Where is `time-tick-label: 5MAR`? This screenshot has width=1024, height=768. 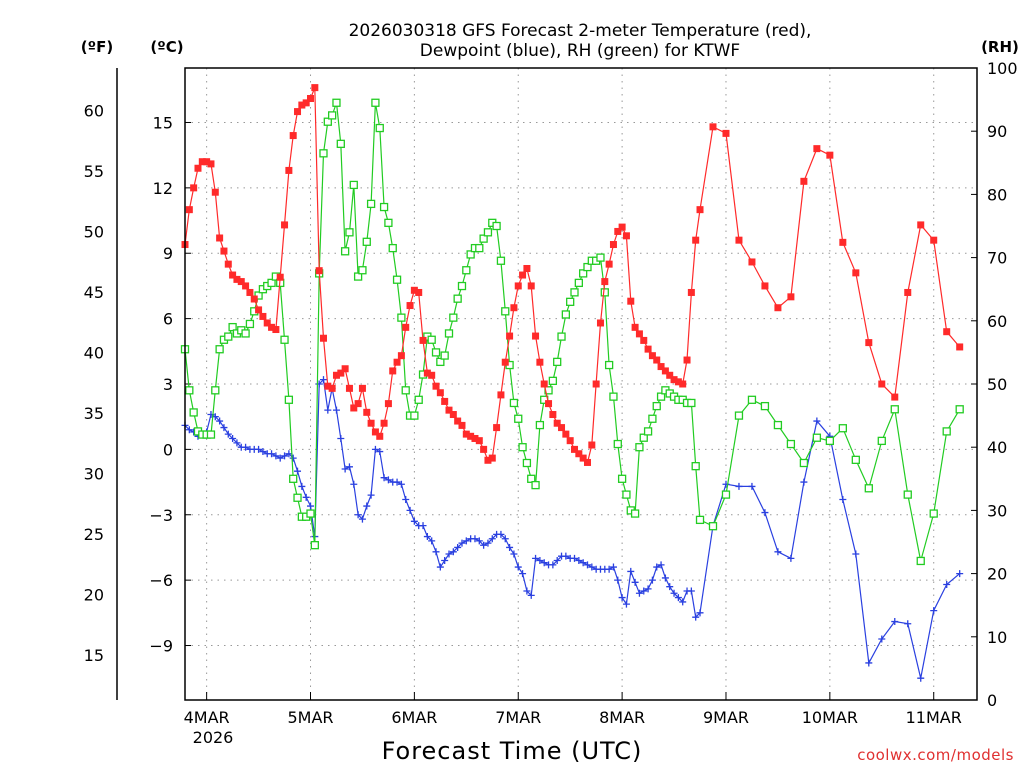
time-tick-label: 5MAR is located at coordinates (310, 717).